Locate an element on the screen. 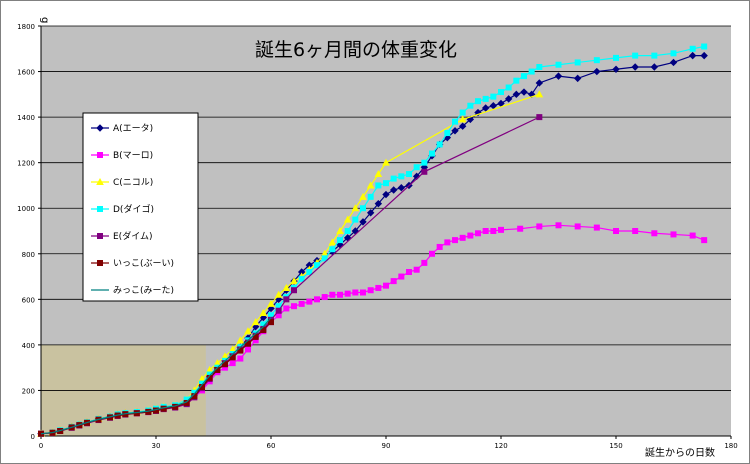 This screenshot has height=464, width=750. x-tick-label: 180 is located at coordinates (730, 446).